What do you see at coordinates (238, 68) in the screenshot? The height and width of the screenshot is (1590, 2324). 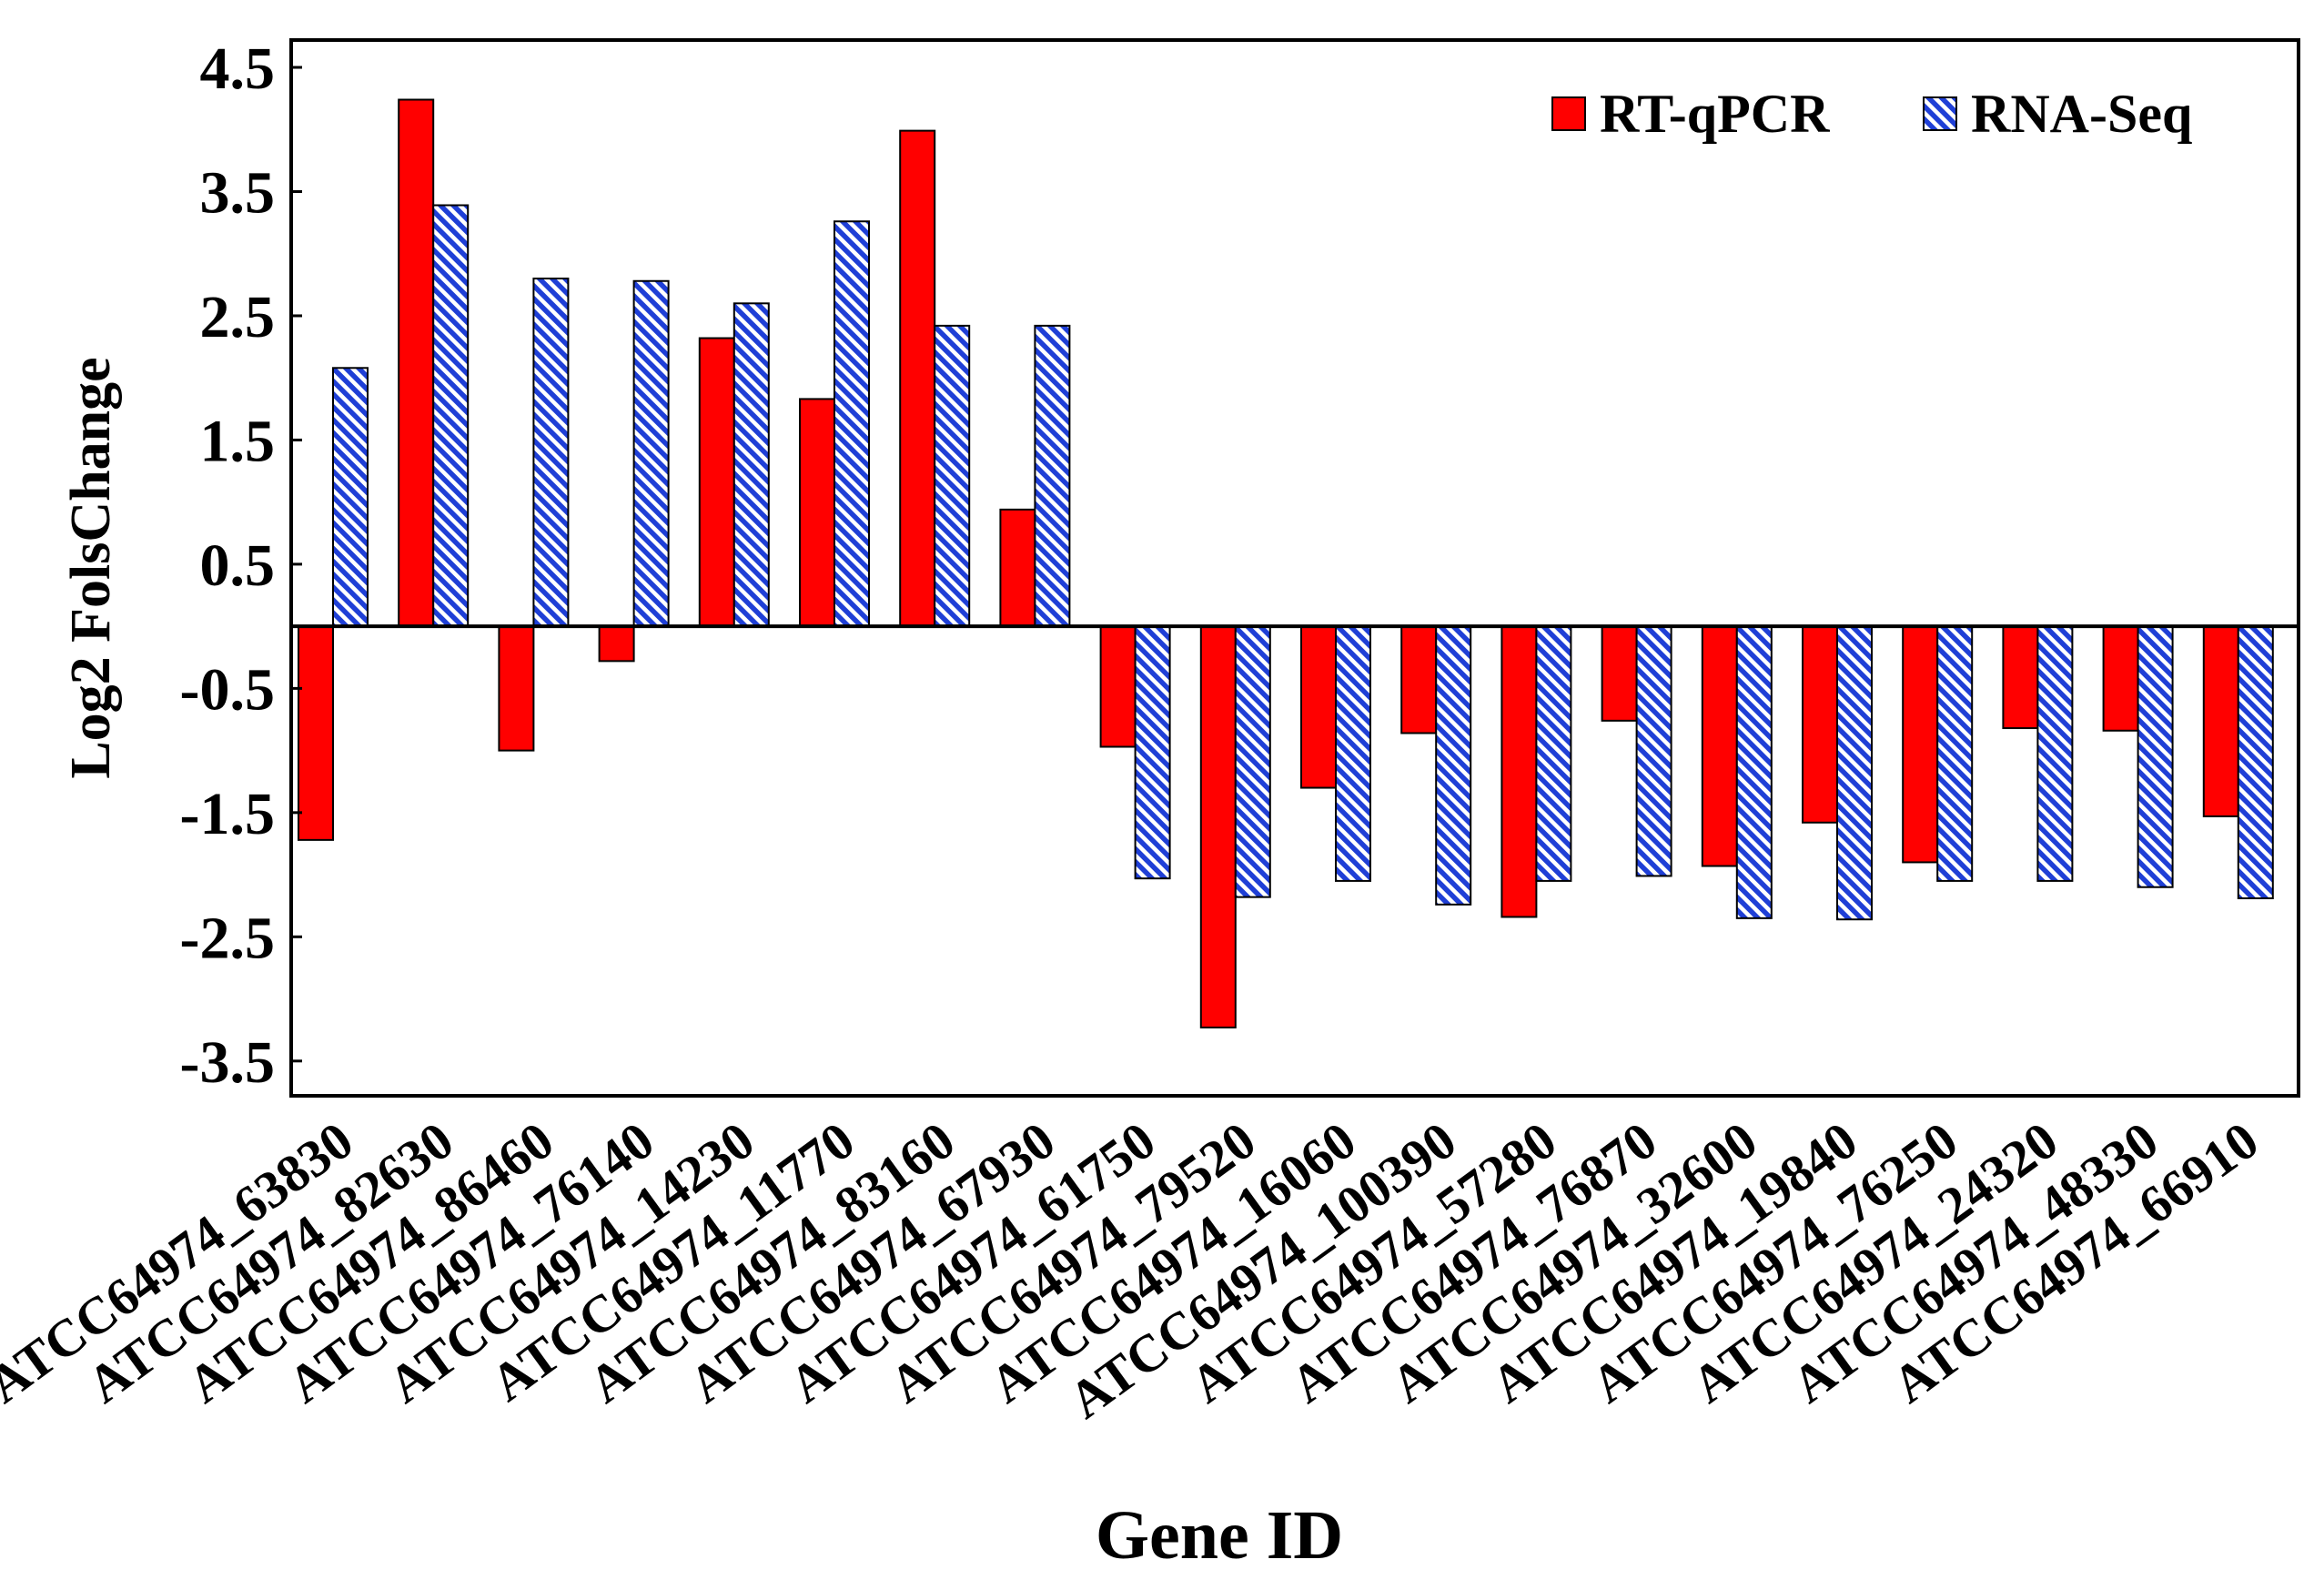 I see `y-tick-label: 4.5` at bounding box center [238, 68].